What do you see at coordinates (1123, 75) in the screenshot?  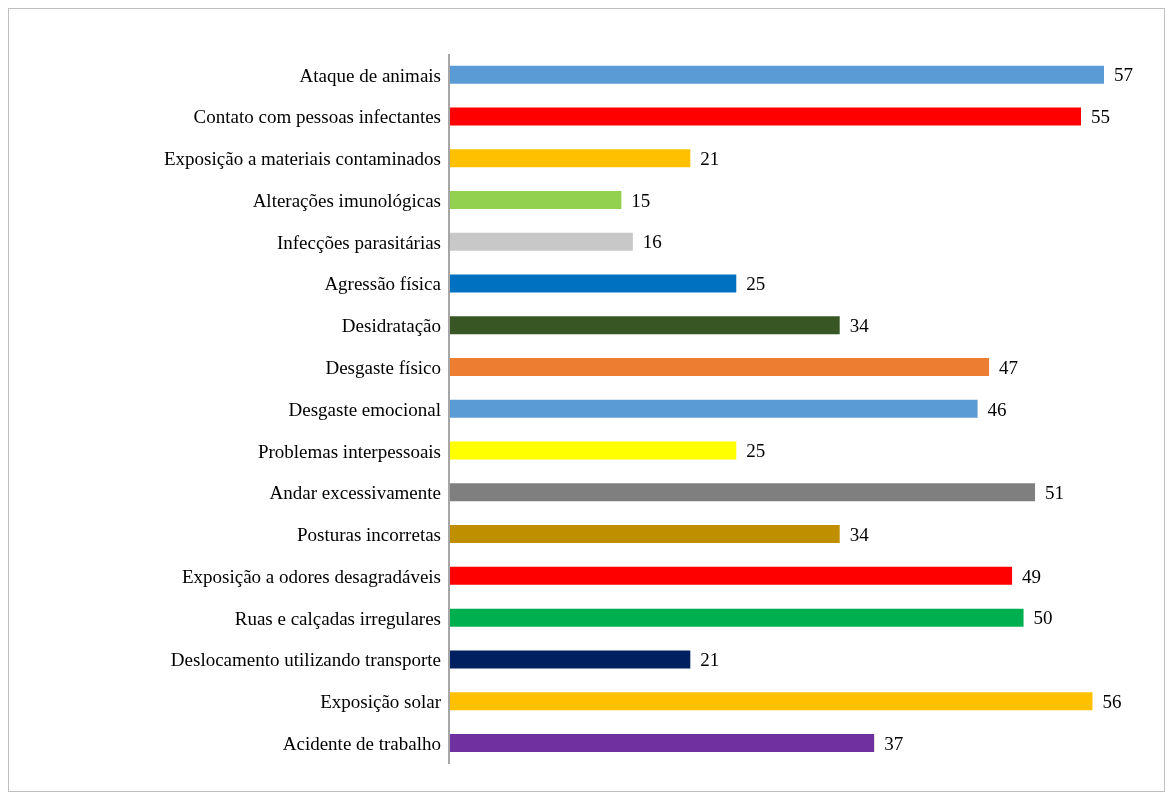 I see `data-label: 57` at bounding box center [1123, 75].